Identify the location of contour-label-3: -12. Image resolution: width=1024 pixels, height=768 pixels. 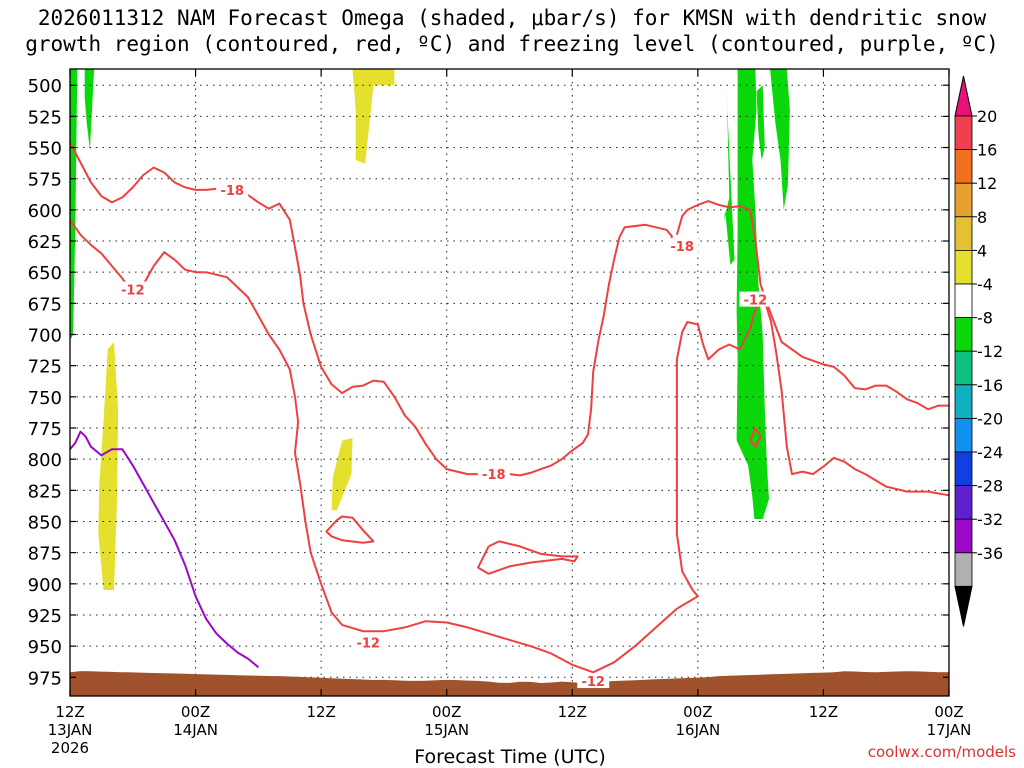
(368, 643).